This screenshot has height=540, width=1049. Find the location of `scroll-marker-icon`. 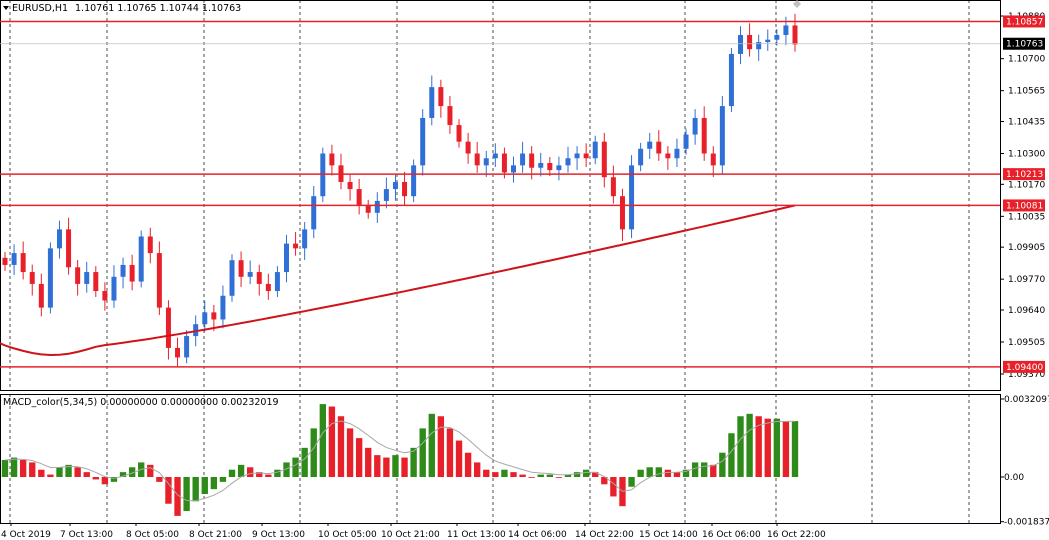

scroll-marker-icon is located at coordinates (797, 4).